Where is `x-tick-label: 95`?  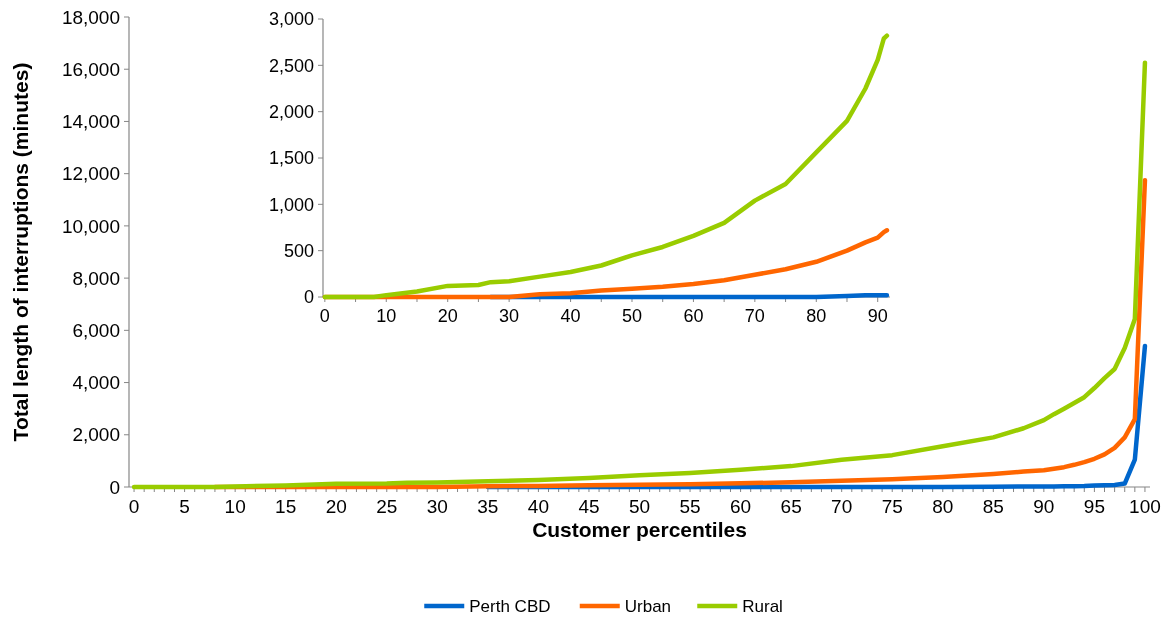
x-tick-label: 95 is located at coordinates (1094, 506).